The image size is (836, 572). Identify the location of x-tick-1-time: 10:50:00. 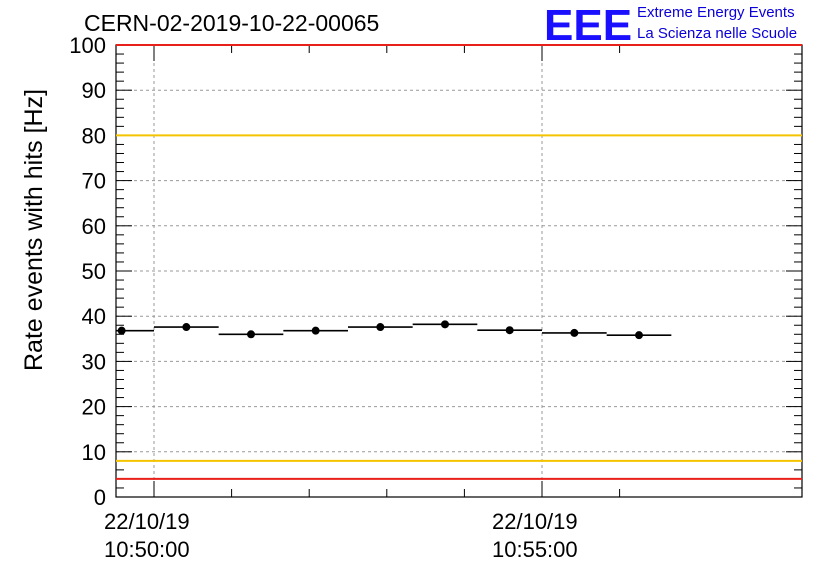
(147, 549).